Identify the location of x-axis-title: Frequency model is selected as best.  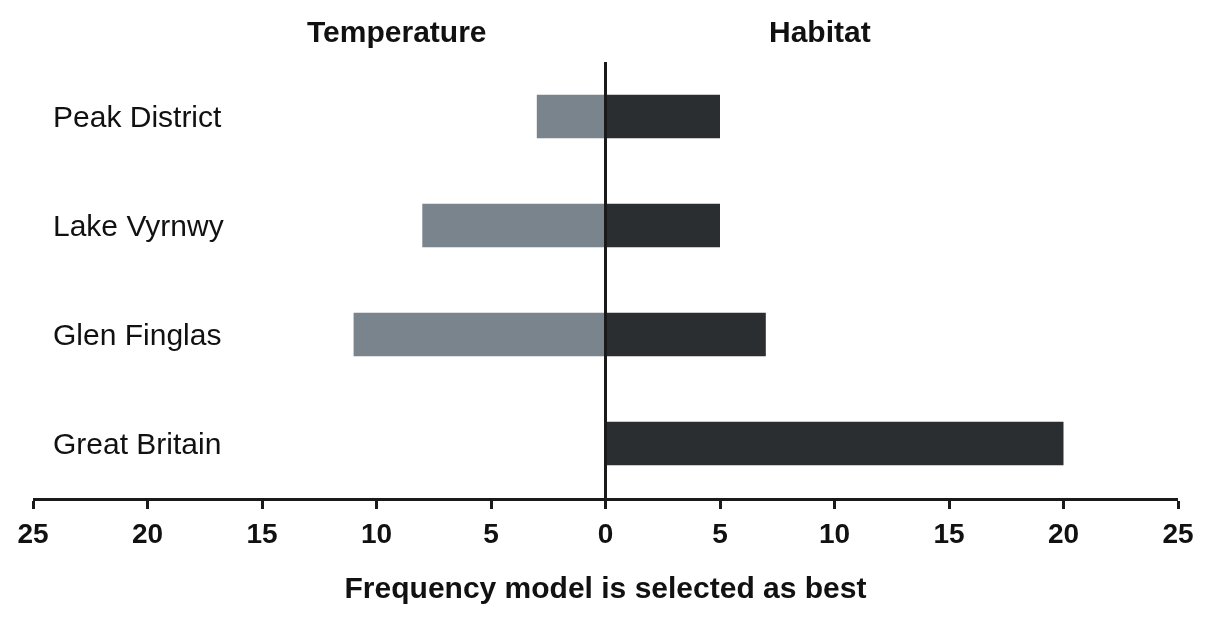
(605, 588).